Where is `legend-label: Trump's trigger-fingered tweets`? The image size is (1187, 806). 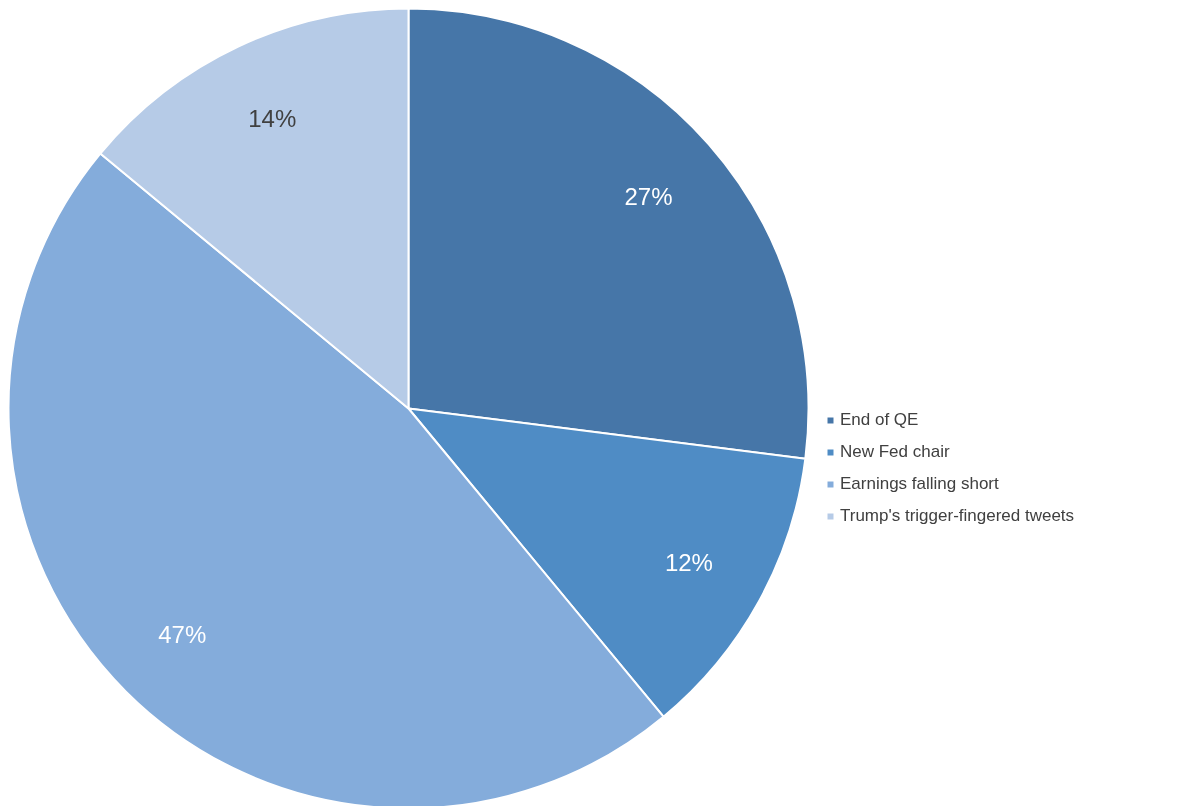 legend-label: Trump's trigger-fingered tweets is located at coordinates (957, 516).